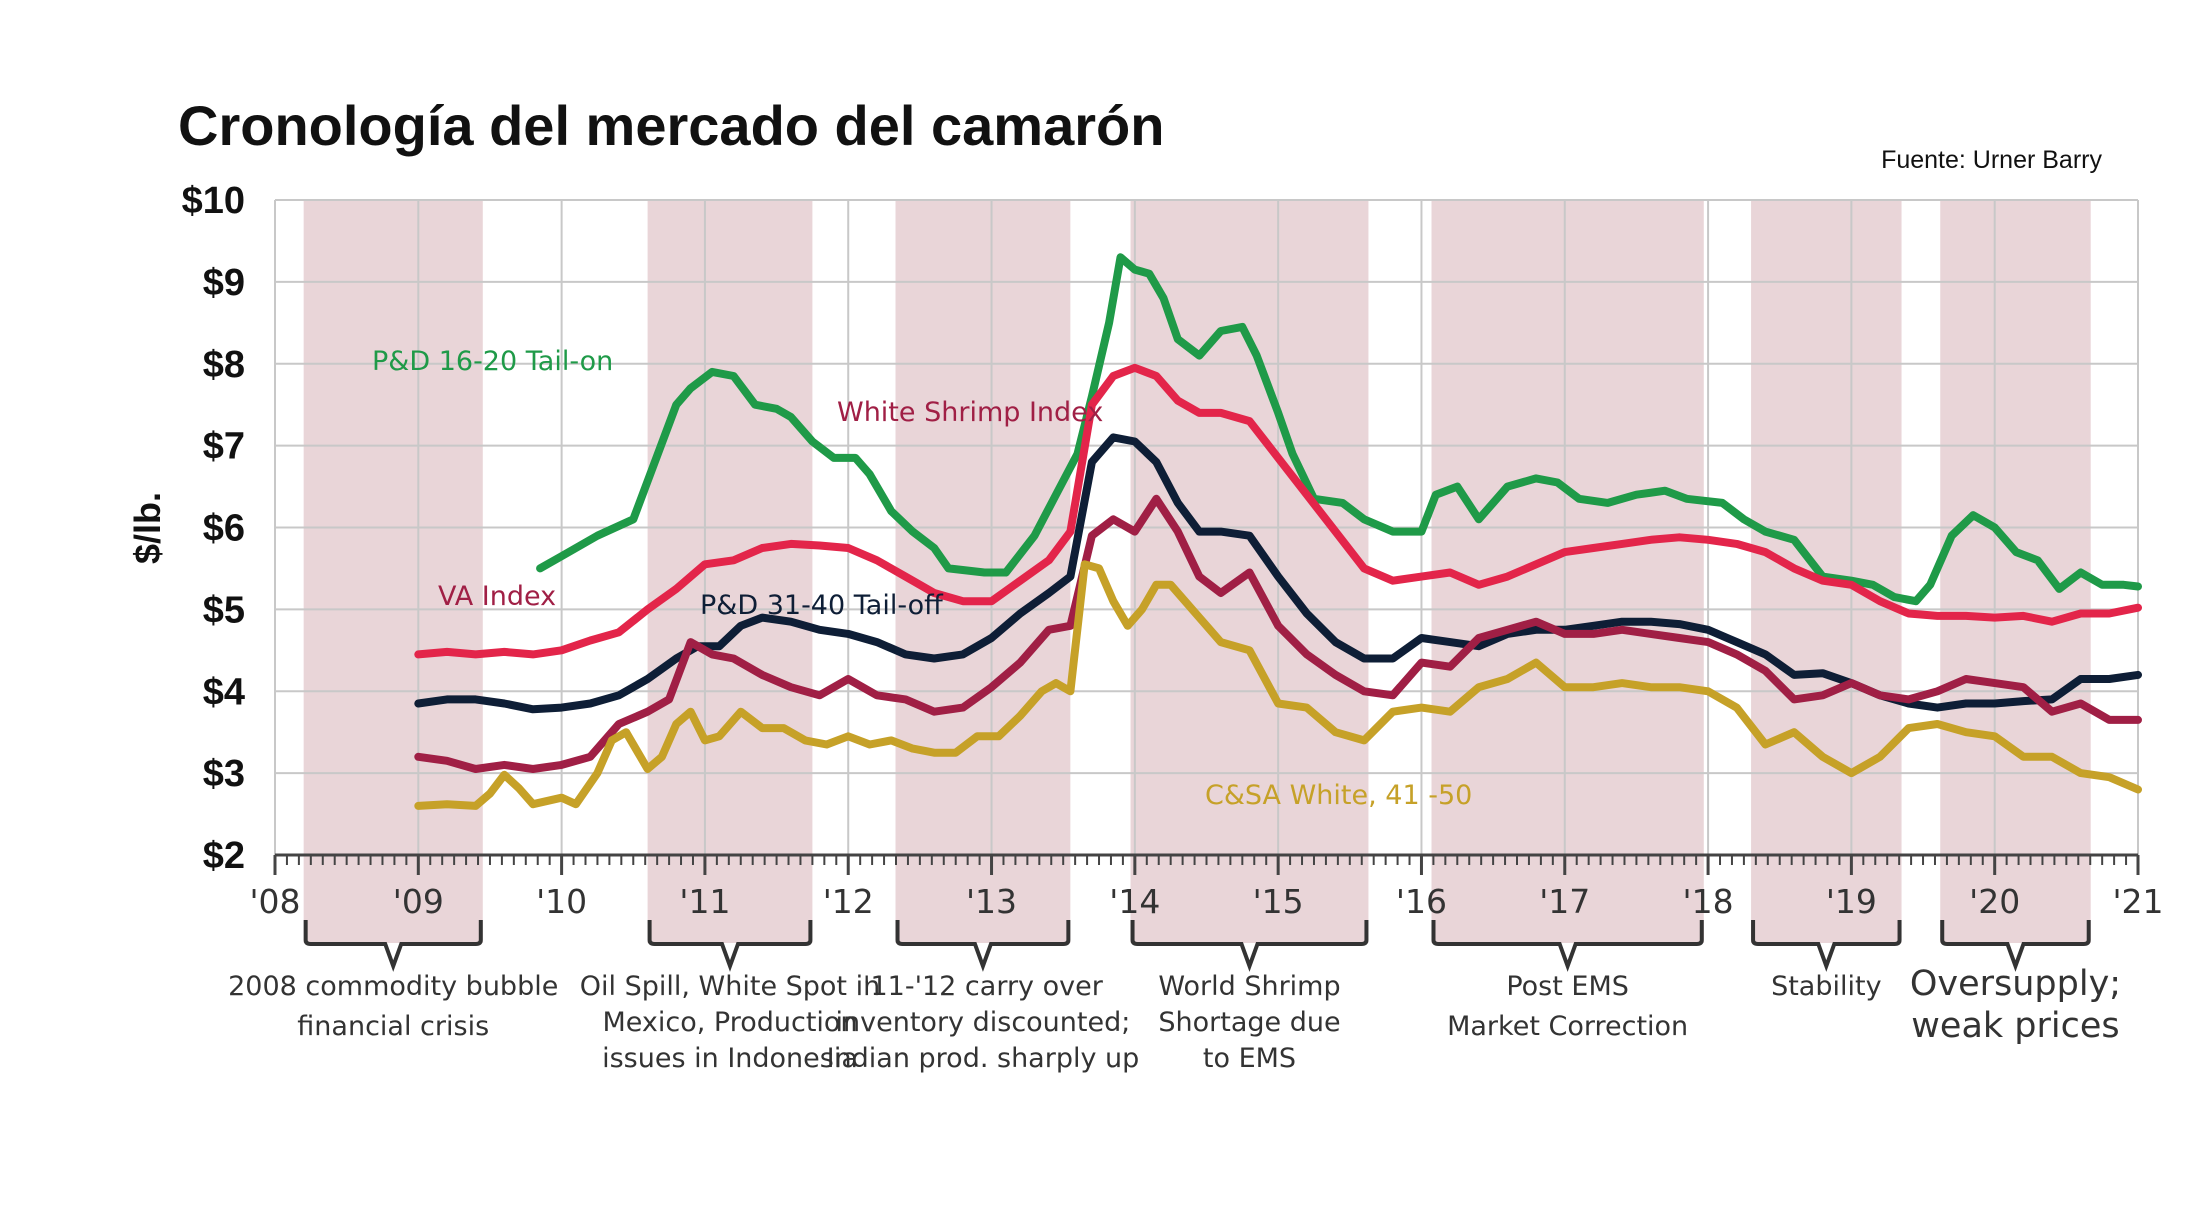 This screenshot has width=2207, height=1210. What do you see at coordinates (418, 901) in the screenshot?
I see `x-tick-label: '09` at bounding box center [418, 901].